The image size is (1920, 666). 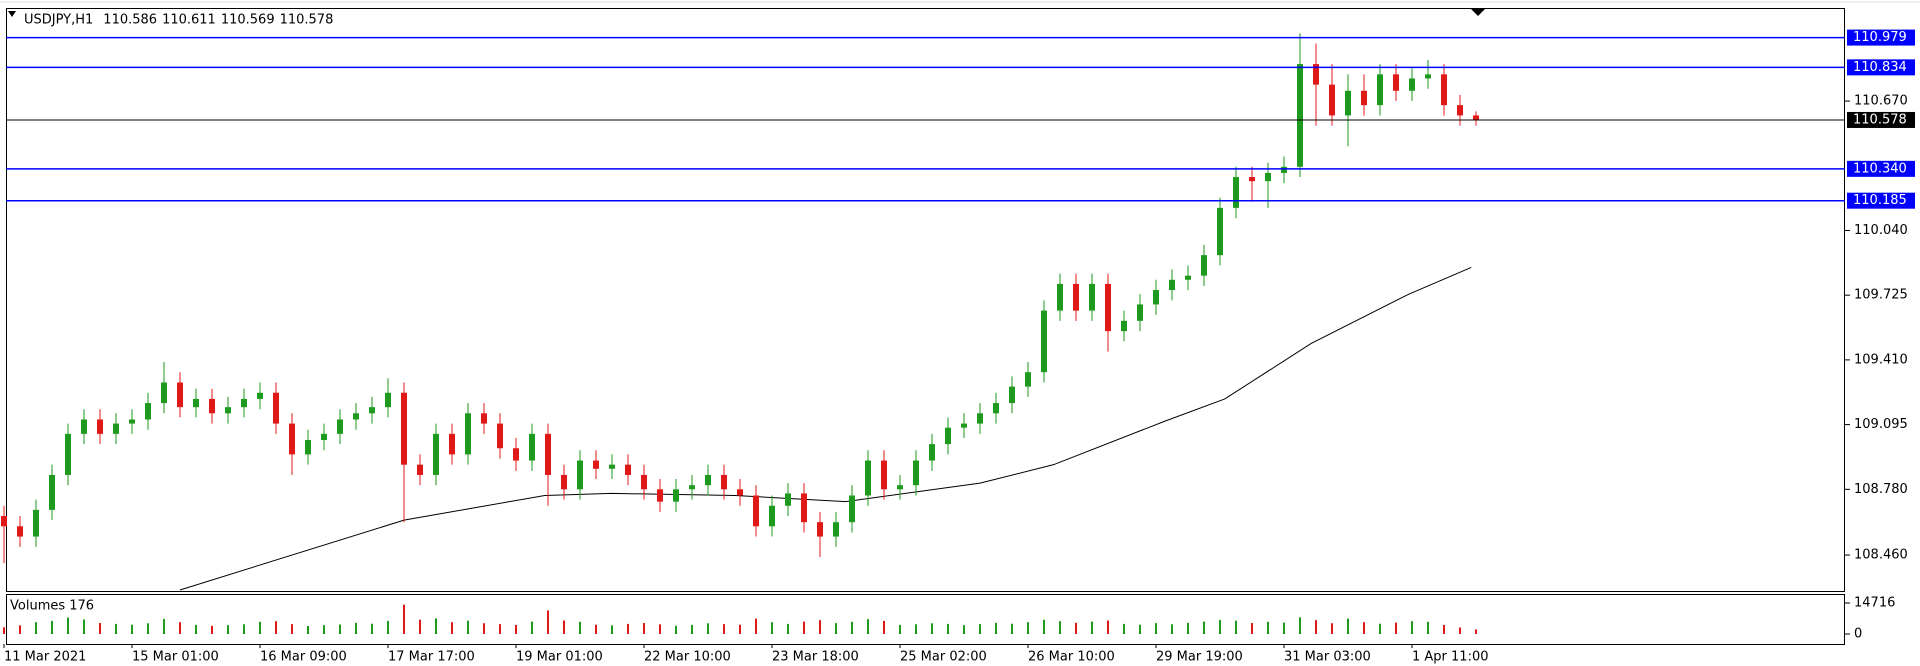 I want to click on x-tick-label: 16 Mar 09:00, so click(x=303, y=657).